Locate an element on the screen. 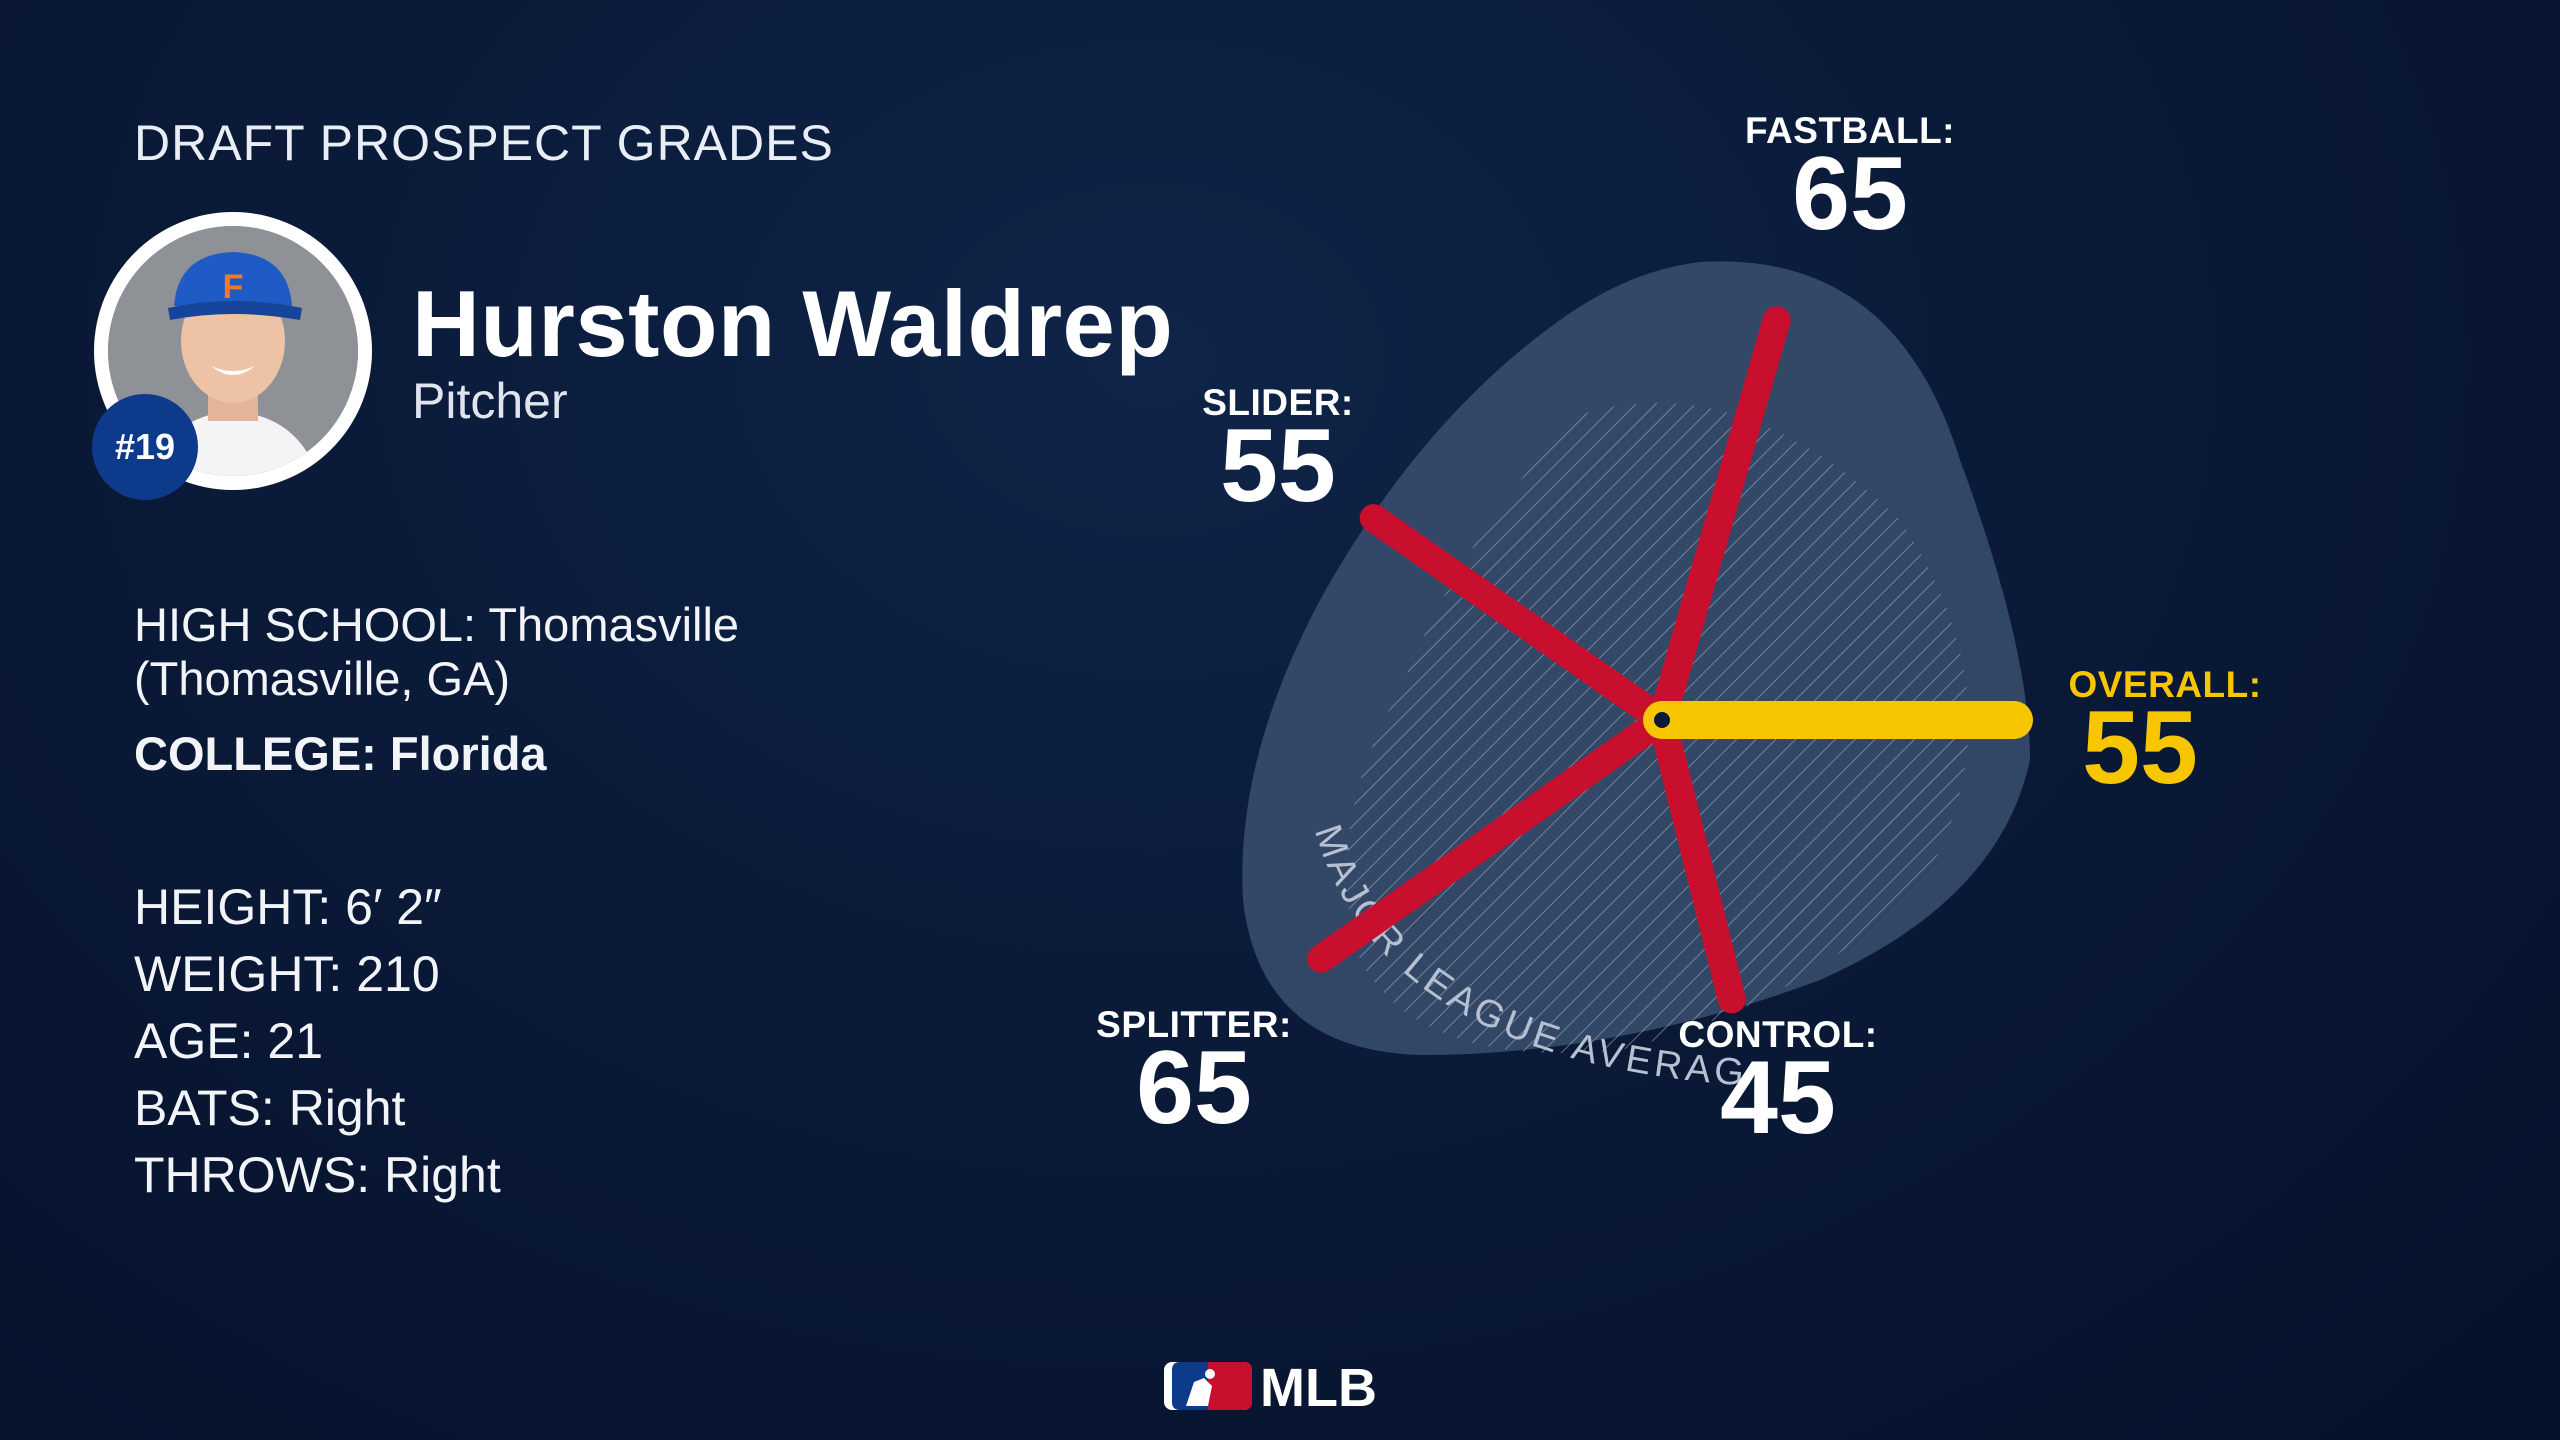  college-value: Florida is located at coordinates (468, 753).